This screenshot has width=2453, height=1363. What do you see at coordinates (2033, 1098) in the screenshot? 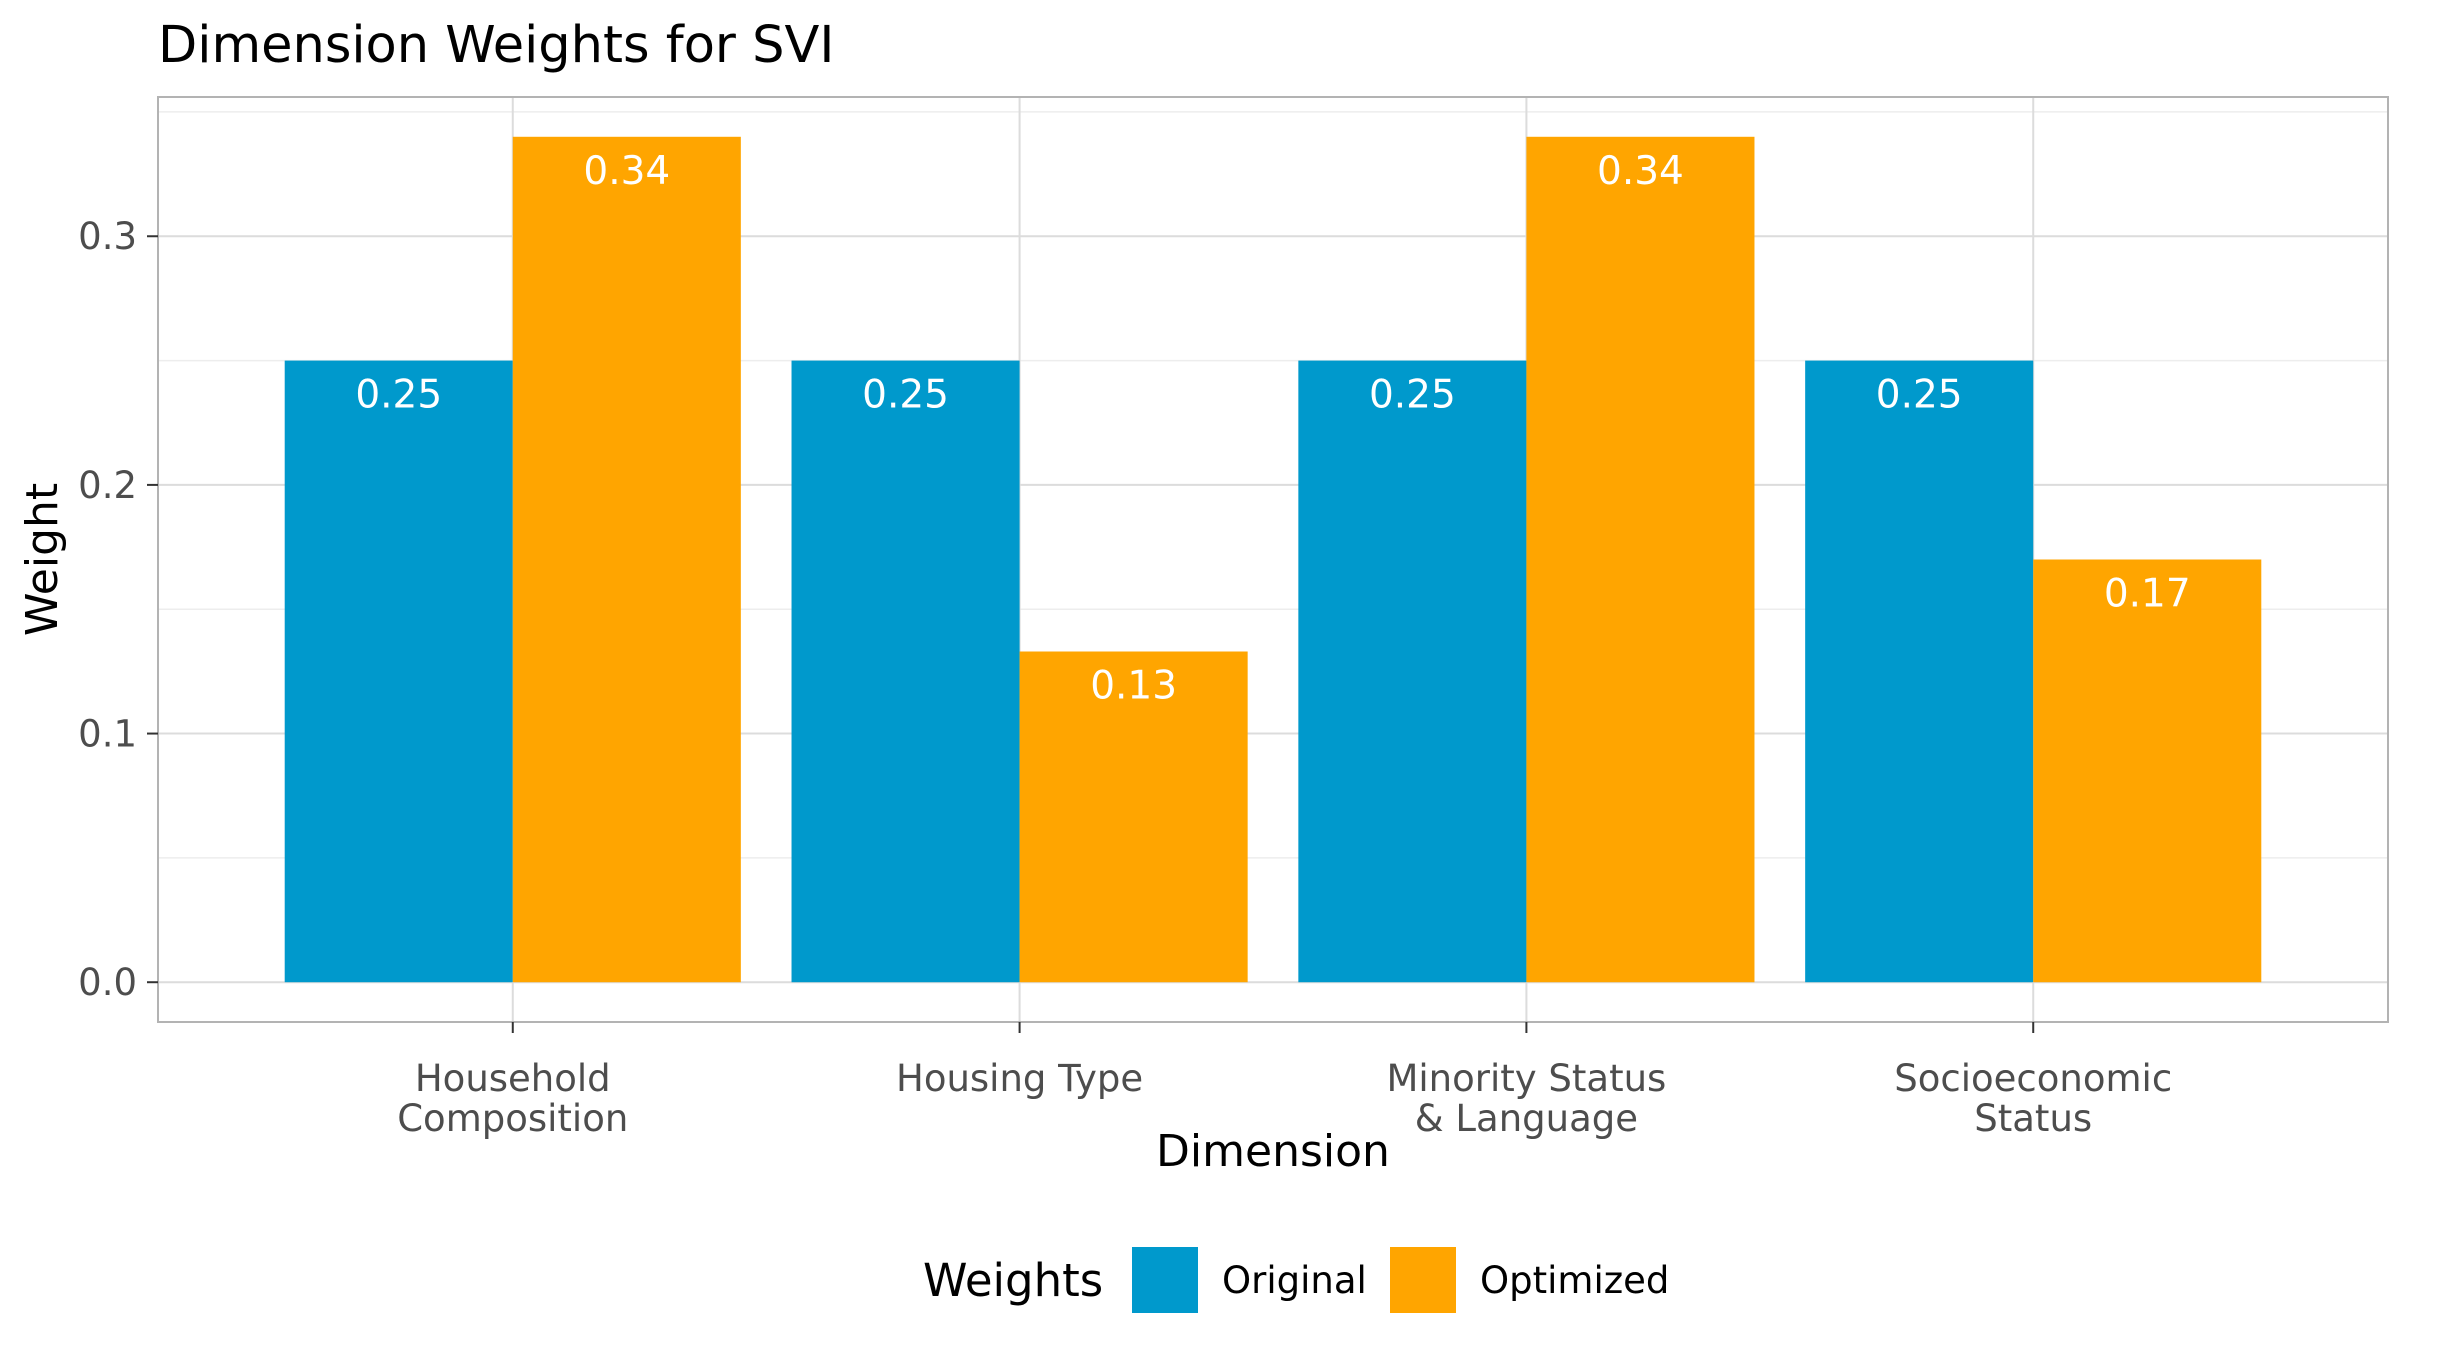
I see `x-tick-label: Socioeconomic Status` at bounding box center [2033, 1098].